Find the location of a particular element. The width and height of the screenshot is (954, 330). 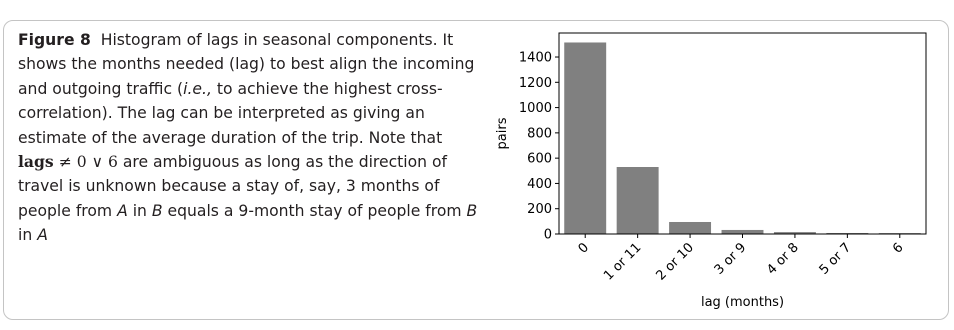

caption-math-lags: lags is located at coordinates (36, 162).